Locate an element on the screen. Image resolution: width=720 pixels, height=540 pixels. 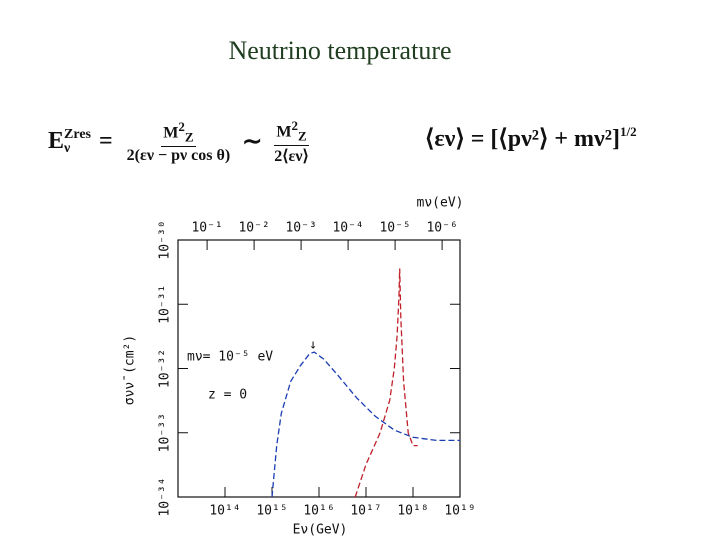
fraction: M2Z 2(εν − pν cos θ) is located at coordinates (178, 142).